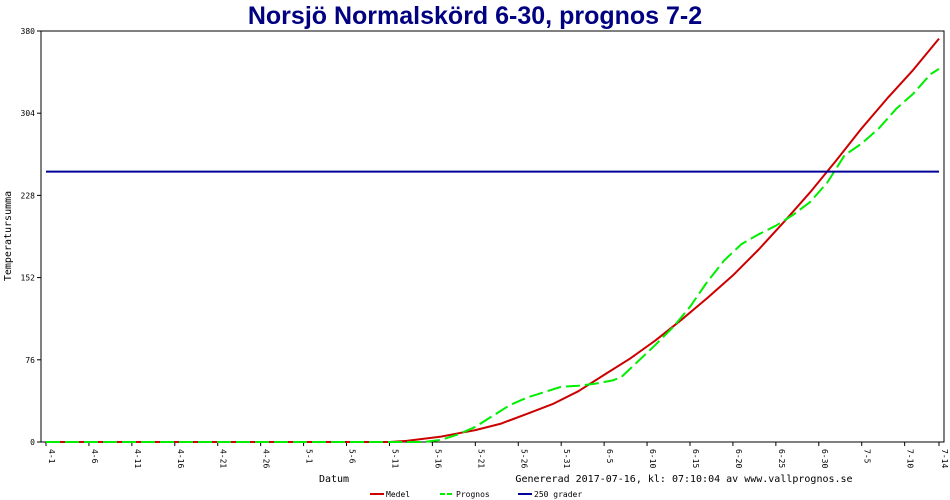  What do you see at coordinates (30, 360) in the screenshot?
I see `y-tick-label: 76` at bounding box center [30, 360].